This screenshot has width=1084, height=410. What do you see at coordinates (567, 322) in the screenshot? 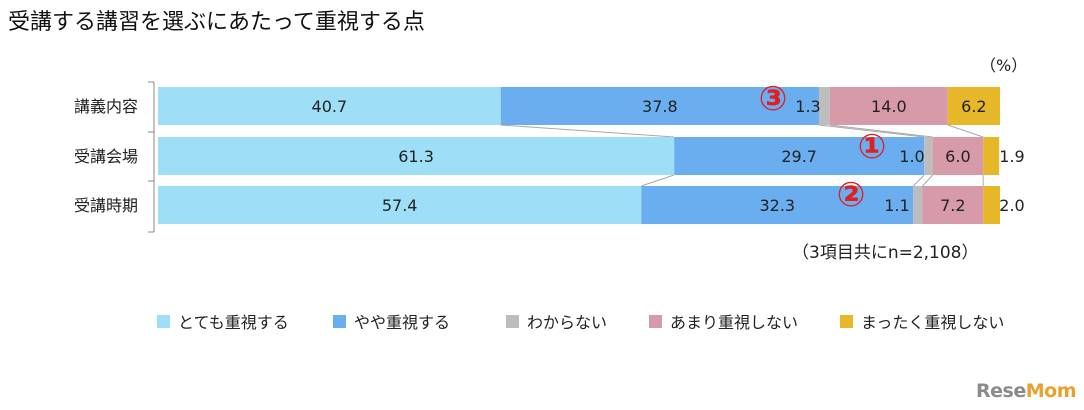
I see `legend-label: わからない` at bounding box center [567, 322].